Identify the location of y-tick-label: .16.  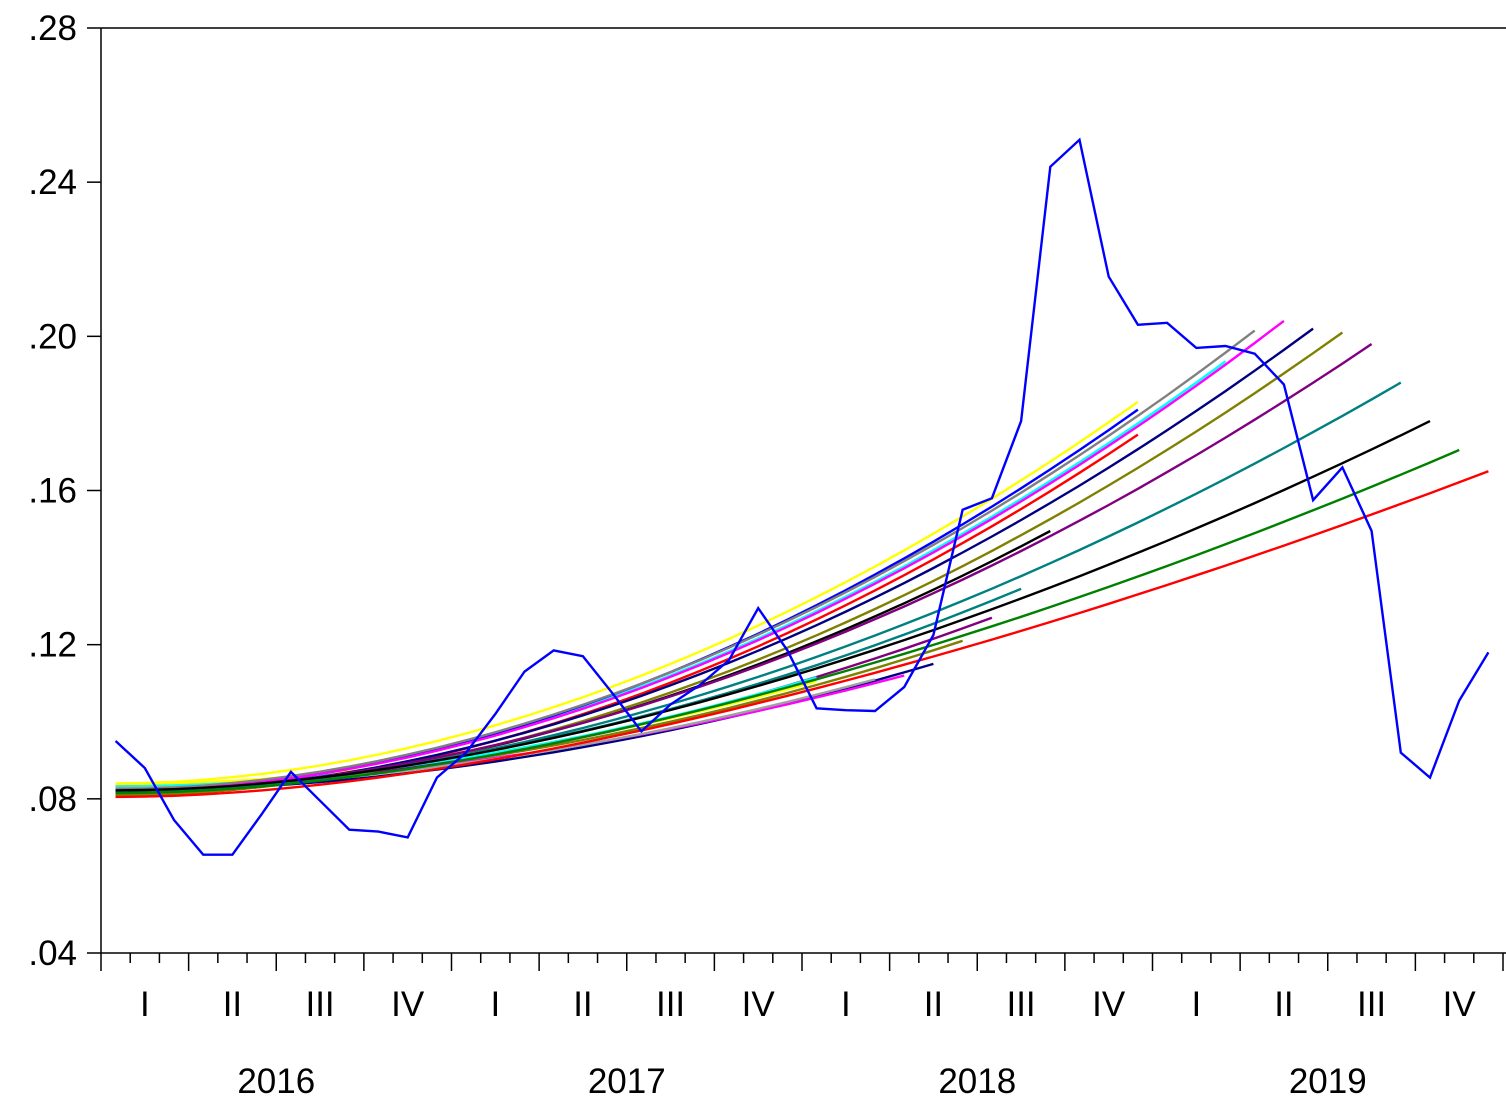
(52, 491).